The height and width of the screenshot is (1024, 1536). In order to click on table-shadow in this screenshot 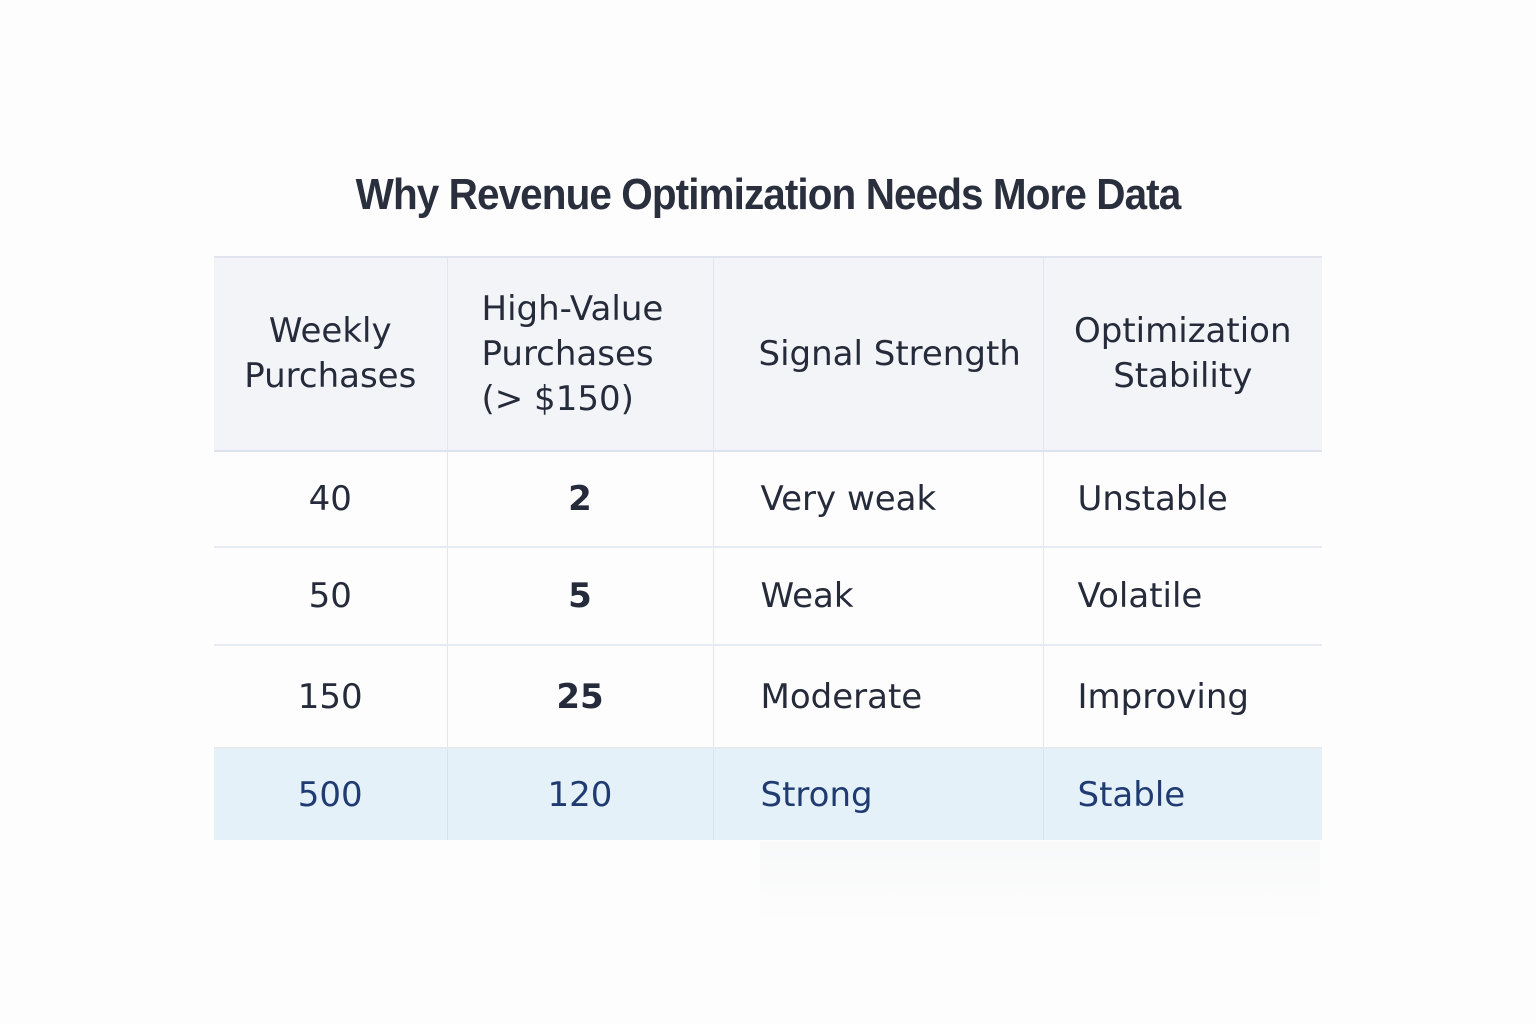, I will do `click(1040, 882)`.